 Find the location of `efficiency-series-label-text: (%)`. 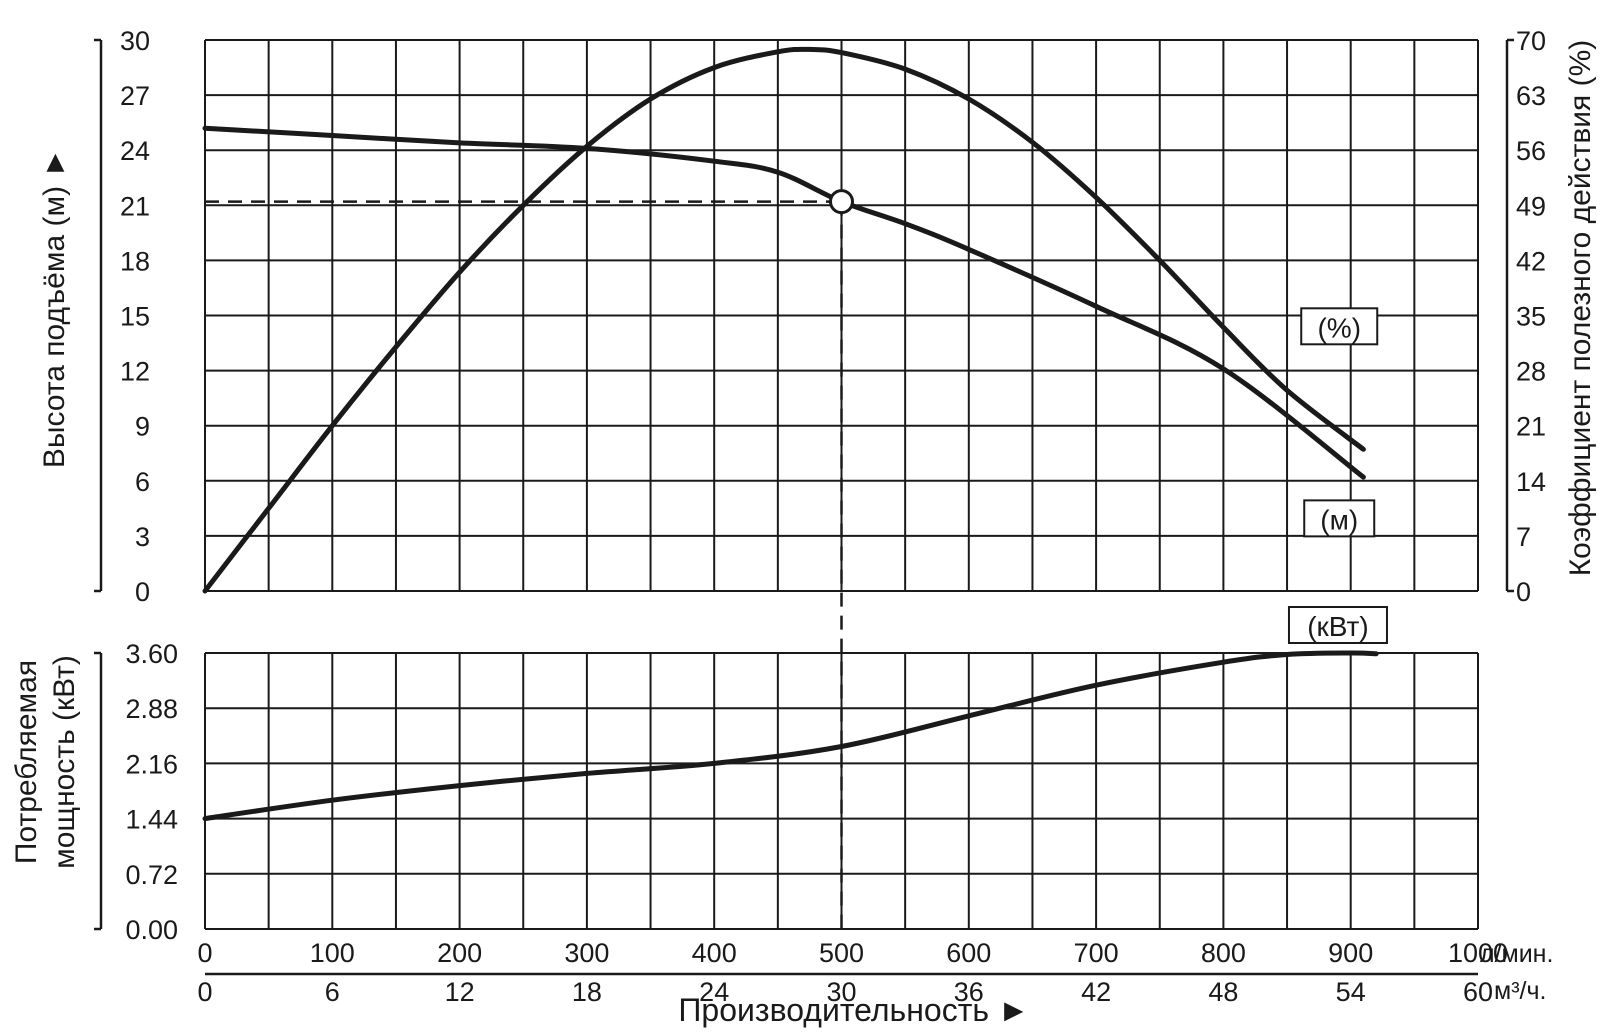

efficiency-series-label-text: (%) is located at coordinates (1339, 327).